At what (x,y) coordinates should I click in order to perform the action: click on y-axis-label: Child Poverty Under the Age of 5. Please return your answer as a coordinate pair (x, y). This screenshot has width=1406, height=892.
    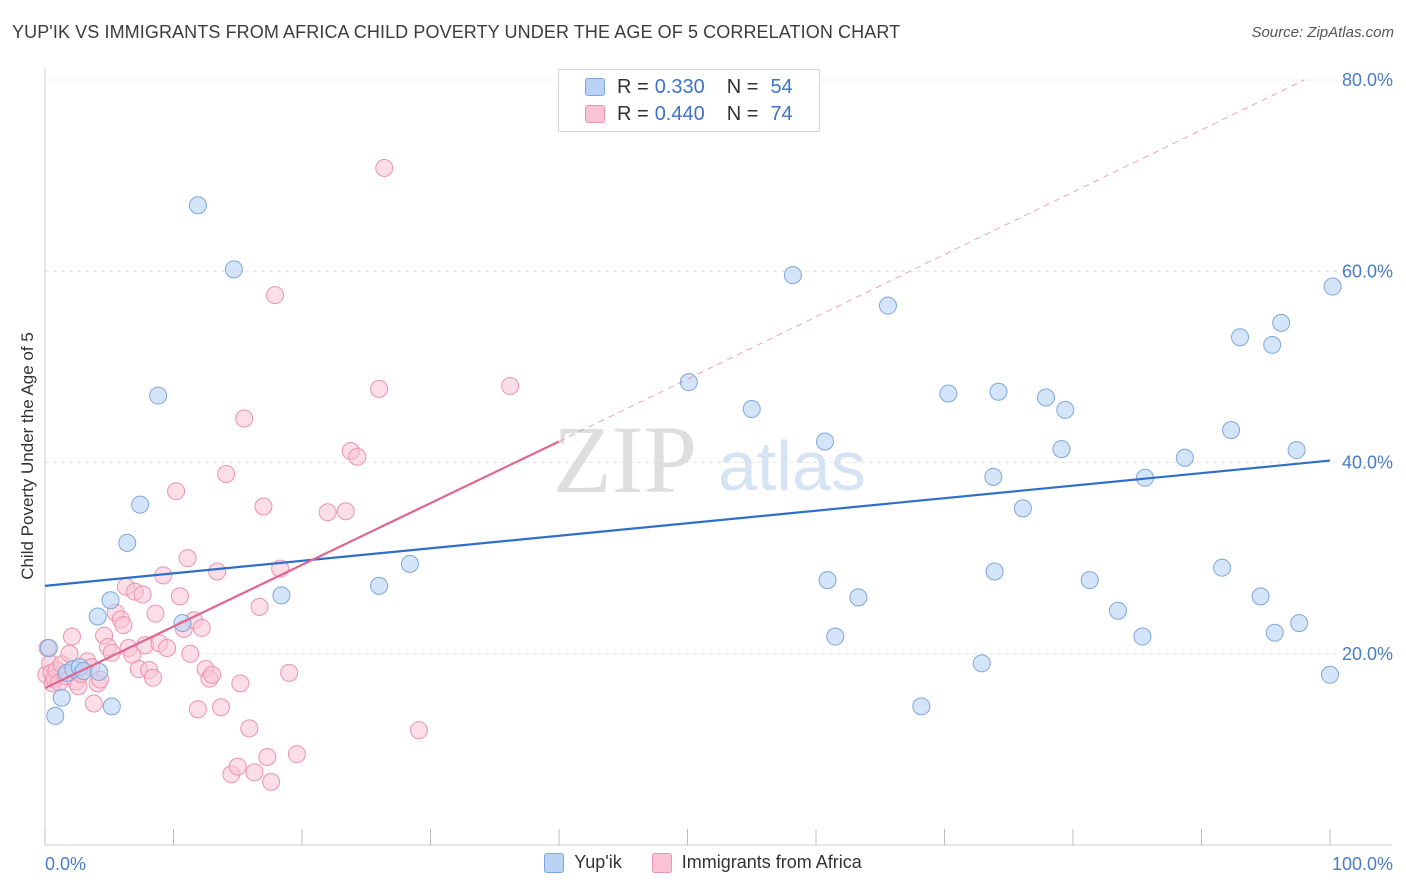
    Looking at the image, I should click on (27, 456).